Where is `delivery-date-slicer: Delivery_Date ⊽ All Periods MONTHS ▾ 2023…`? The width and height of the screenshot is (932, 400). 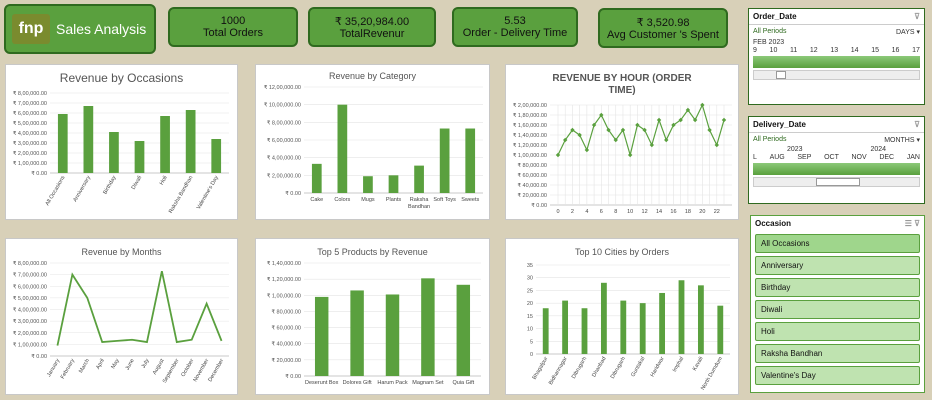 delivery-date-slicer: Delivery_Date ⊽ All Periods MONTHS ▾ 2023… is located at coordinates (836, 160).